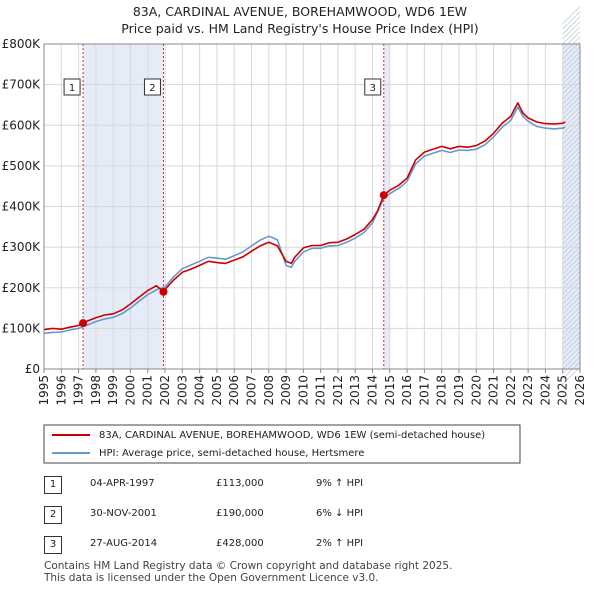  Describe the element at coordinates (130, 390) in the screenshot. I see `x-tick-label: 2000` at that location.